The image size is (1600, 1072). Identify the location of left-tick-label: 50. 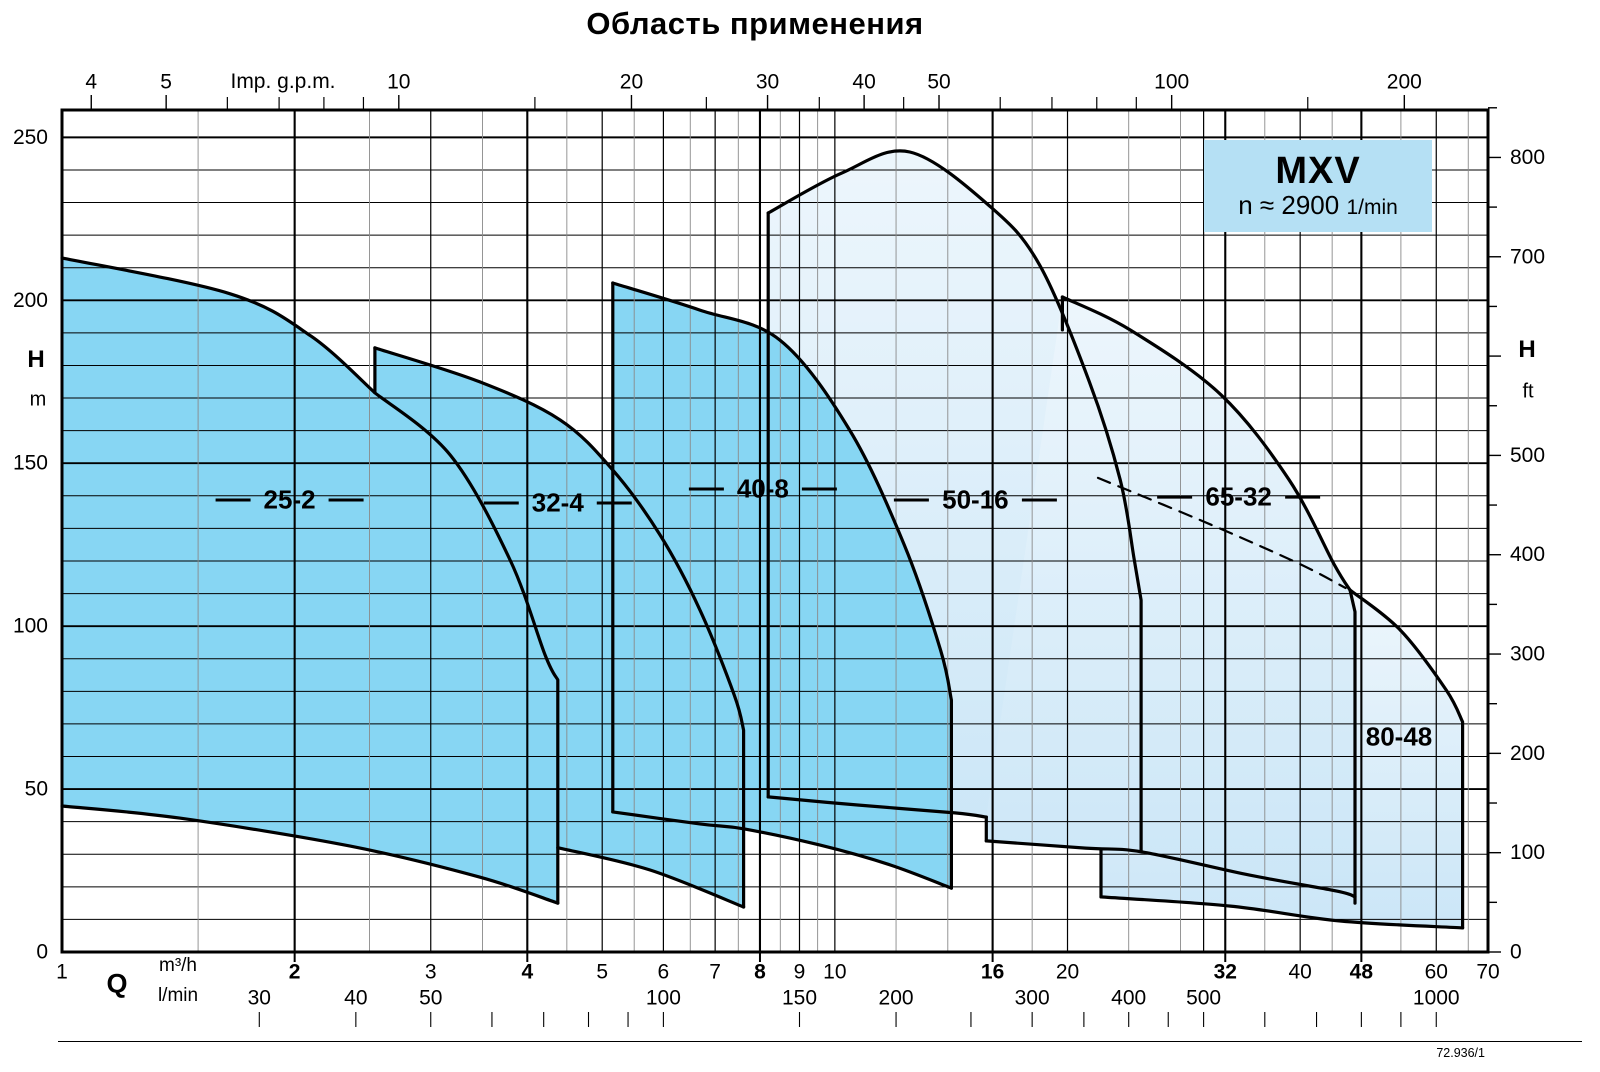
(36, 789).